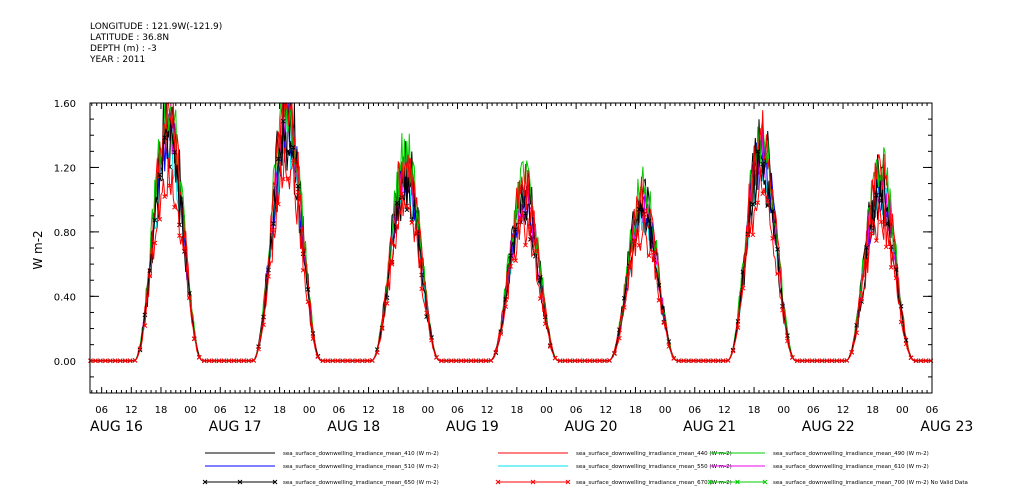 The image size is (1009, 504). Describe the element at coordinates (590, 427) in the screenshot. I see `x-date-label: AUG 20` at that location.